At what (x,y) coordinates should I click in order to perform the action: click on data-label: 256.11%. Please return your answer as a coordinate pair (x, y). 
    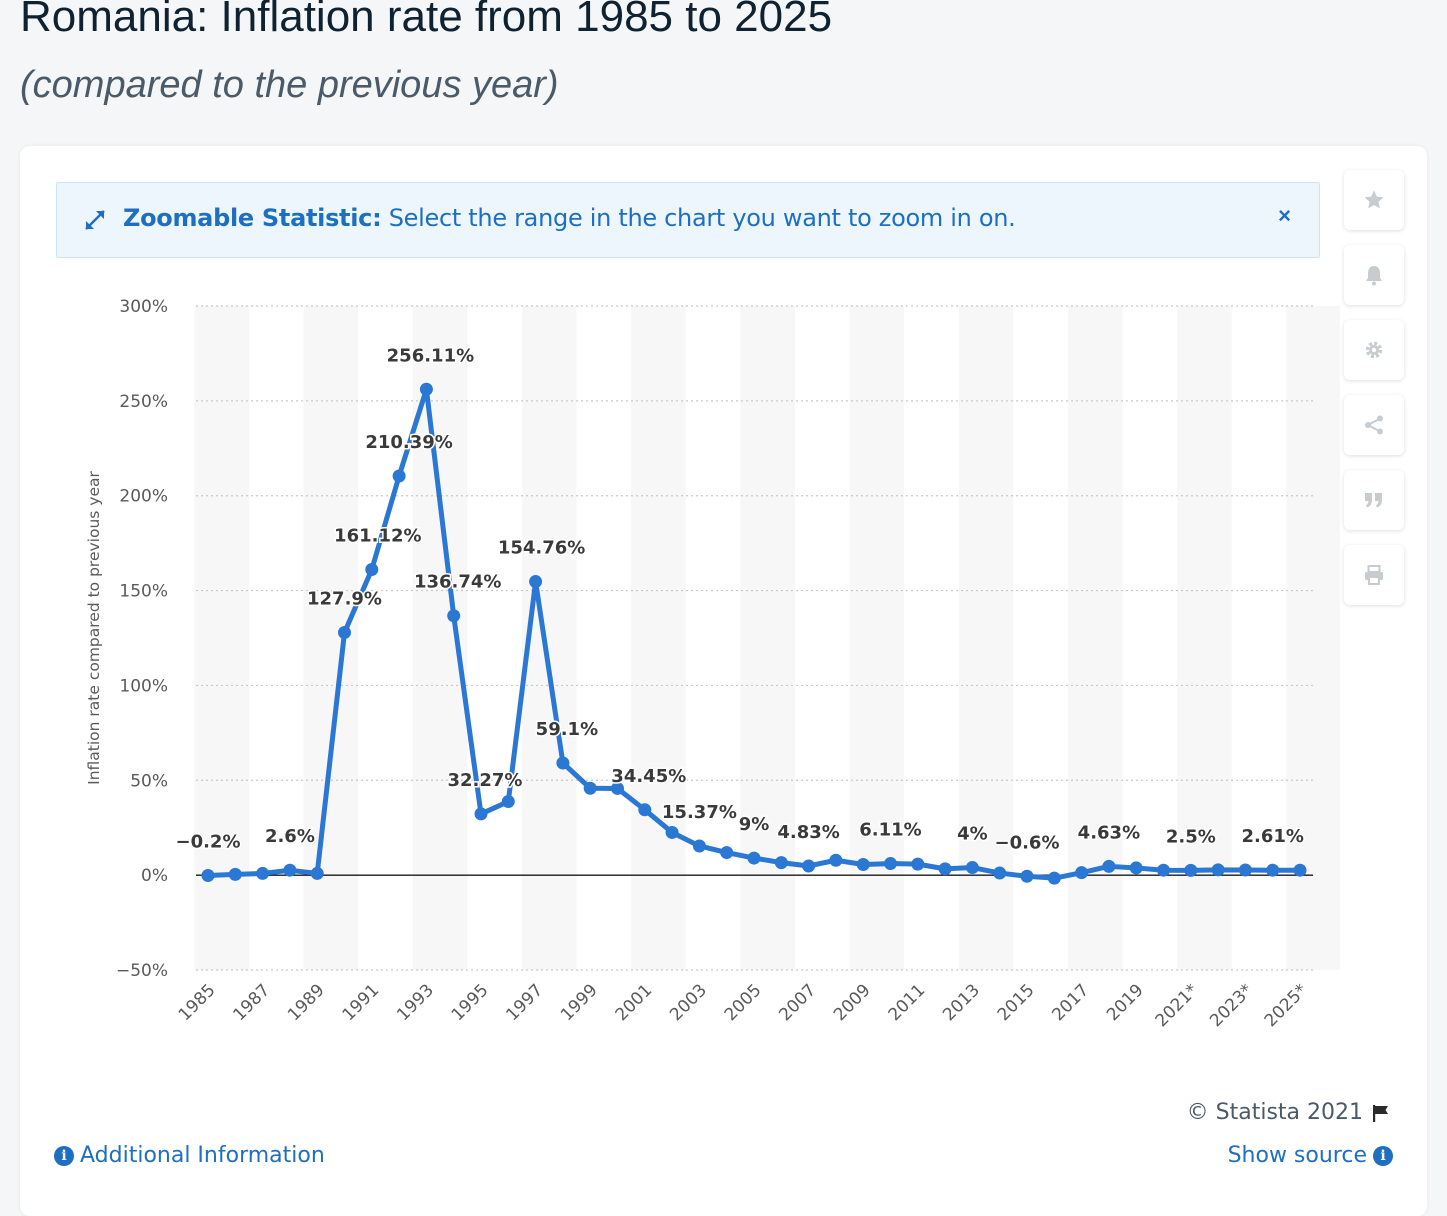
    Looking at the image, I should click on (431, 355).